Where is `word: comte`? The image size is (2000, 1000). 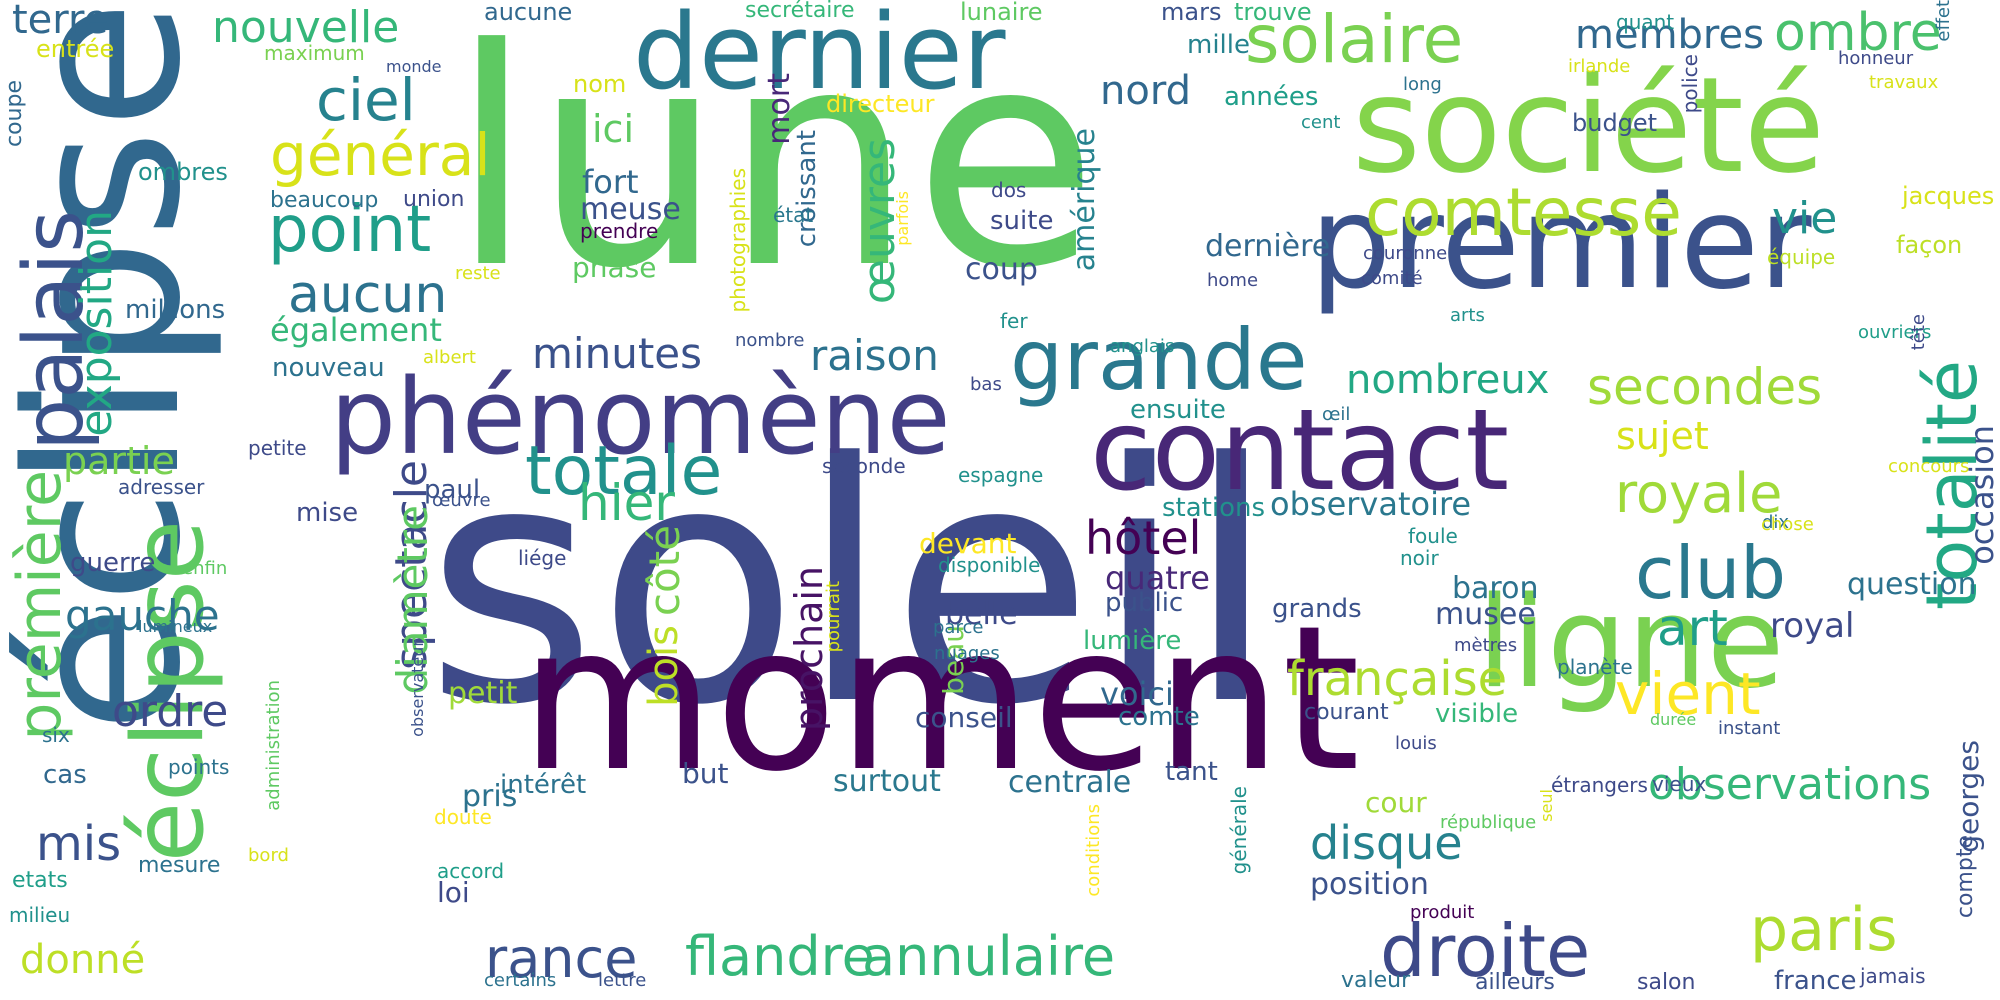
word: comte is located at coordinates (1159, 717).